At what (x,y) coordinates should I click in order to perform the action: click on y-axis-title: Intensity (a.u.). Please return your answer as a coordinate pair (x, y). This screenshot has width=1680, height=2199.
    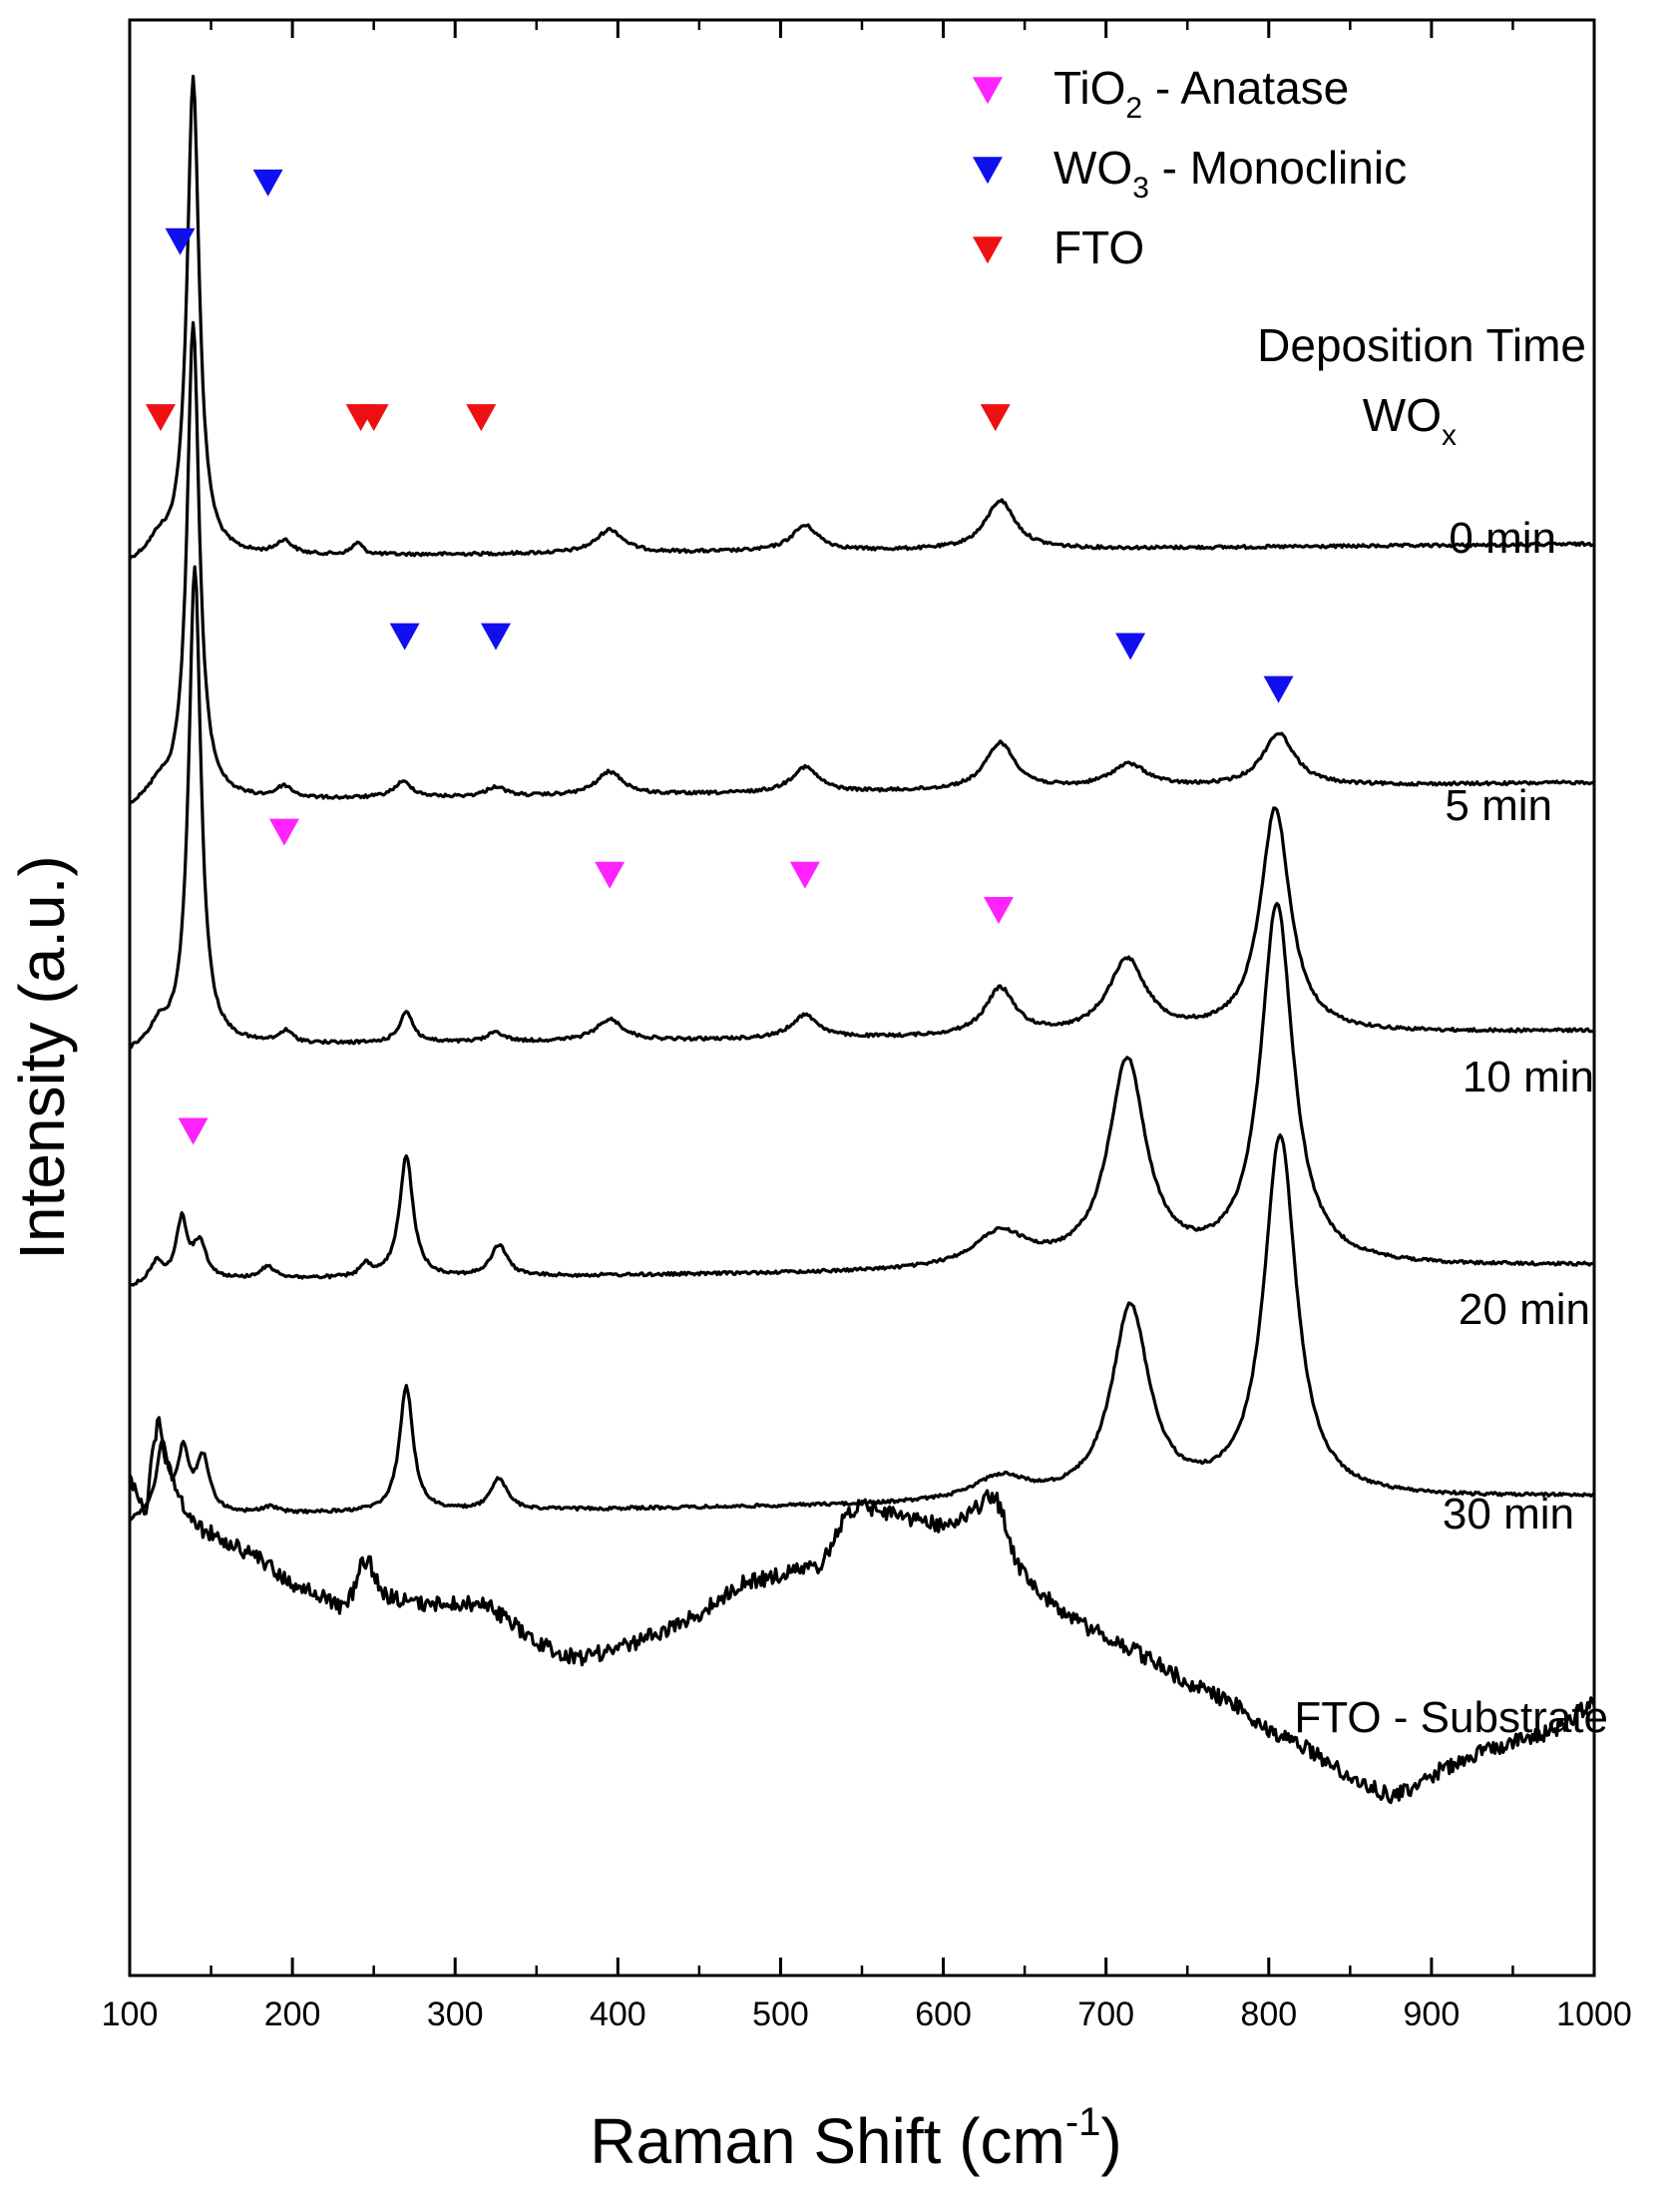
    Looking at the image, I should click on (42, 1057).